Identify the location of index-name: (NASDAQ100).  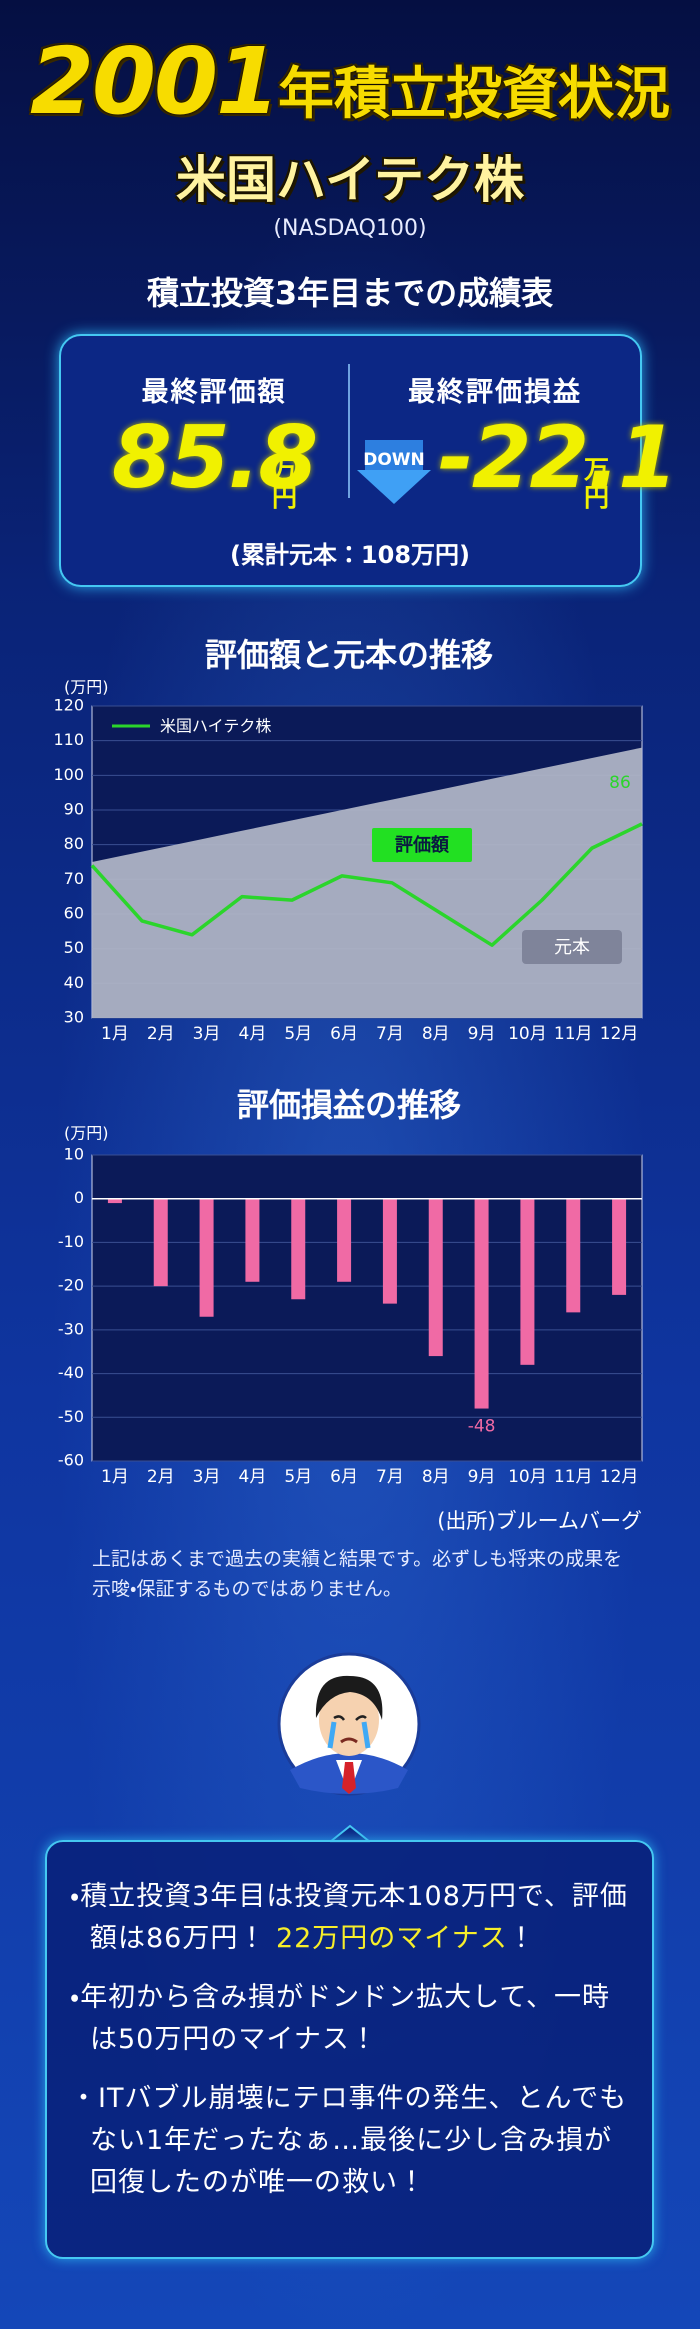
(350, 228).